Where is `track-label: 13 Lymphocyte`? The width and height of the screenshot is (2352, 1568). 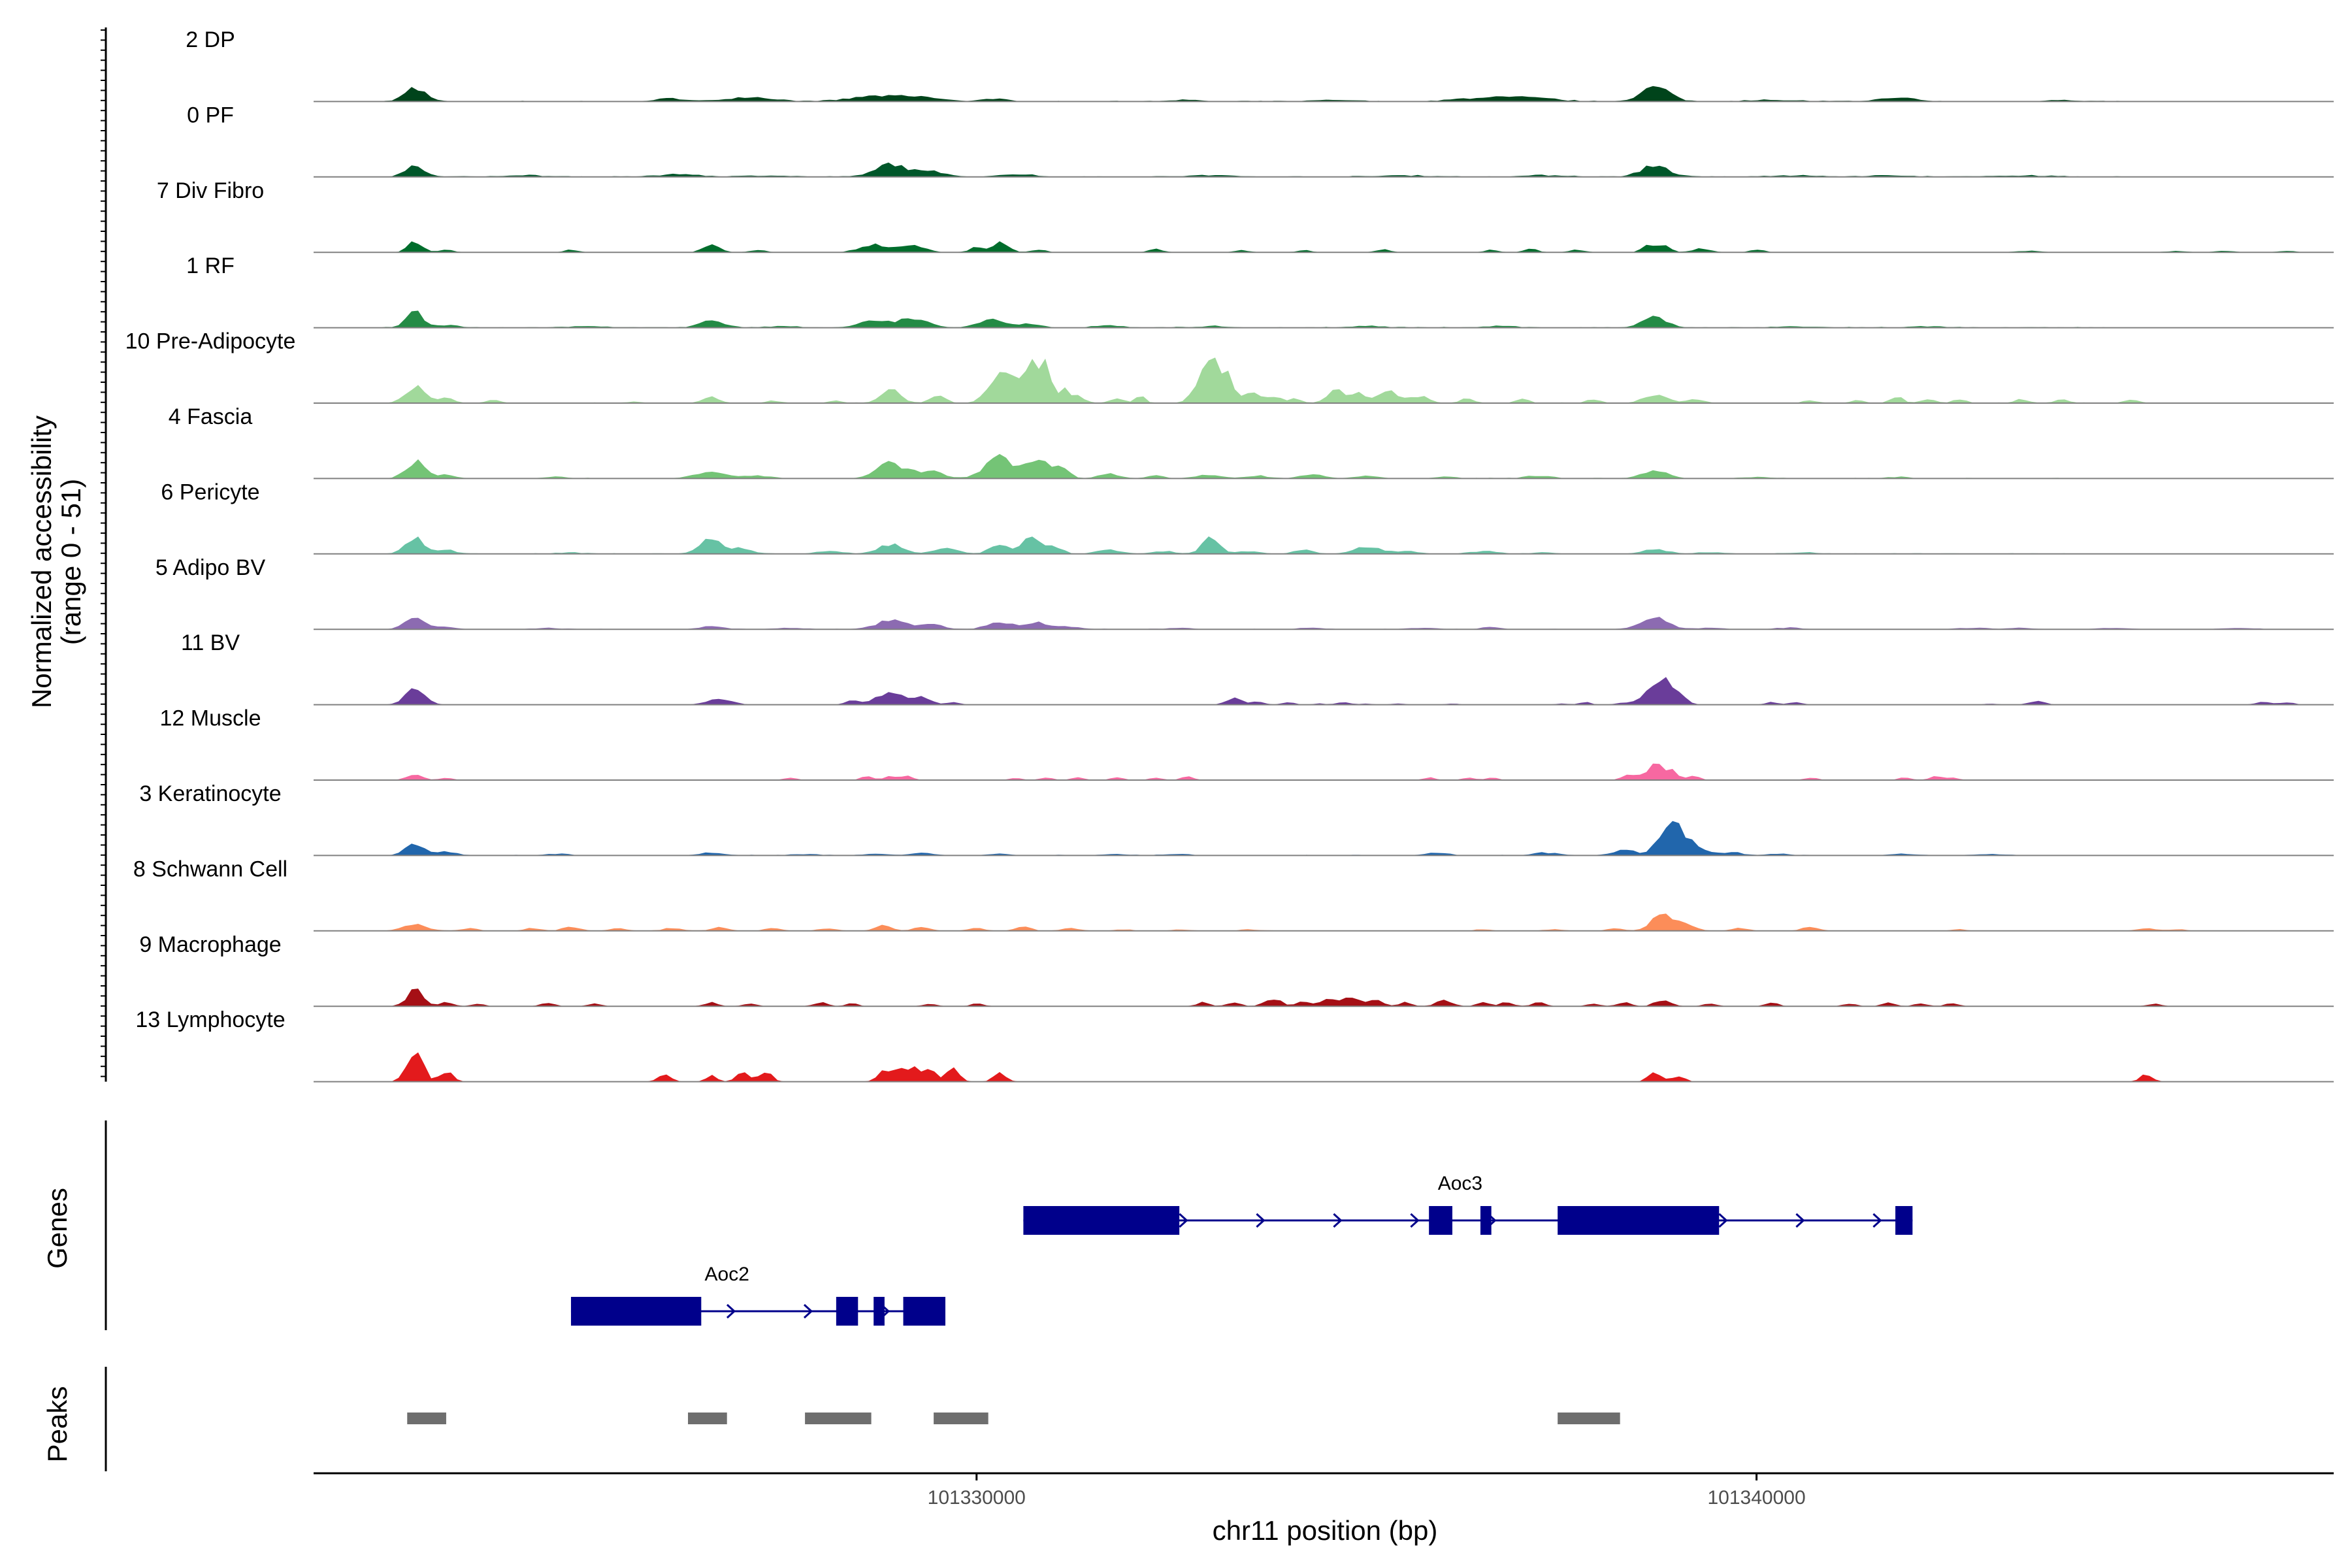 track-label: 13 Lymphocyte is located at coordinates (210, 1019).